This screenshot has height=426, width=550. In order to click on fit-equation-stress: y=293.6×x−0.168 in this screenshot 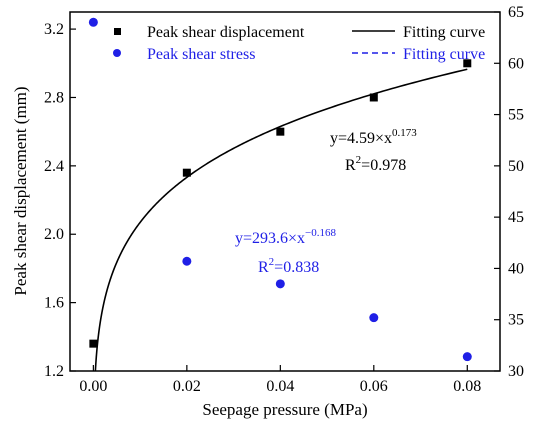, I will do `click(286, 237)`.